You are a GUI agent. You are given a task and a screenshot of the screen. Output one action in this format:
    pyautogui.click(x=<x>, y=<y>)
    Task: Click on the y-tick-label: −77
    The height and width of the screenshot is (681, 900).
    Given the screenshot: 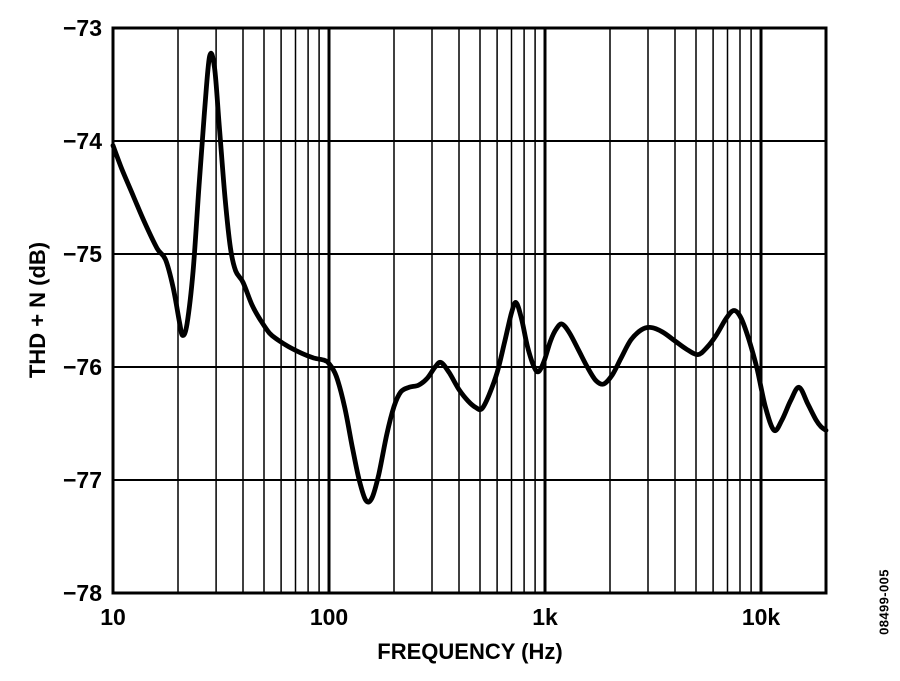 What is the action you would take?
    pyautogui.click(x=82, y=480)
    